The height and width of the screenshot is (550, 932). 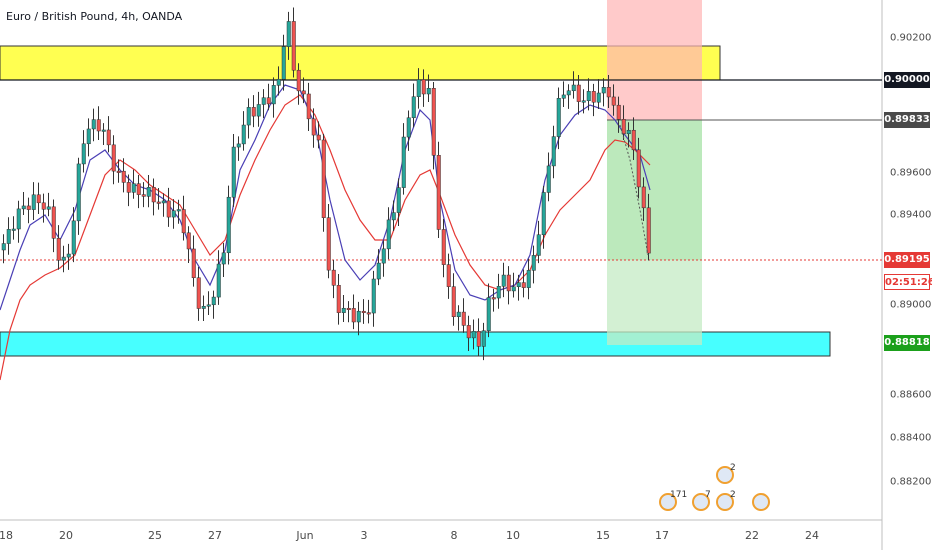 What do you see at coordinates (662, 535) in the screenshot?
I see `time-label: 17` at bounding box center [662, 535].